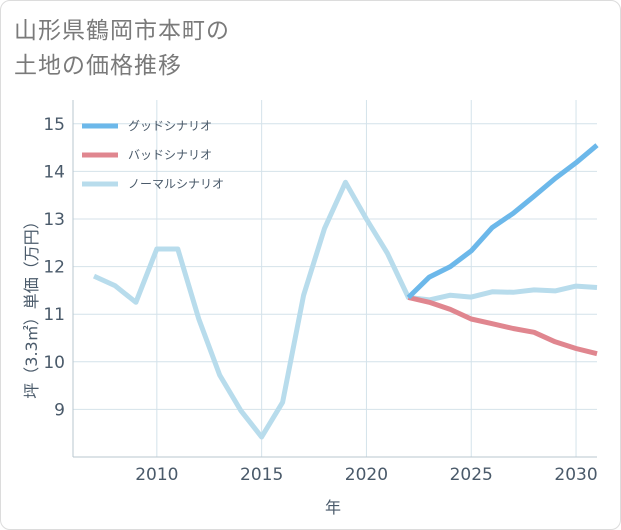 This screenshot has width=621, height=530. Describe the element at coordinates (575, 475) in the screenshot. I see `x-tick-label: 2030` at that location.